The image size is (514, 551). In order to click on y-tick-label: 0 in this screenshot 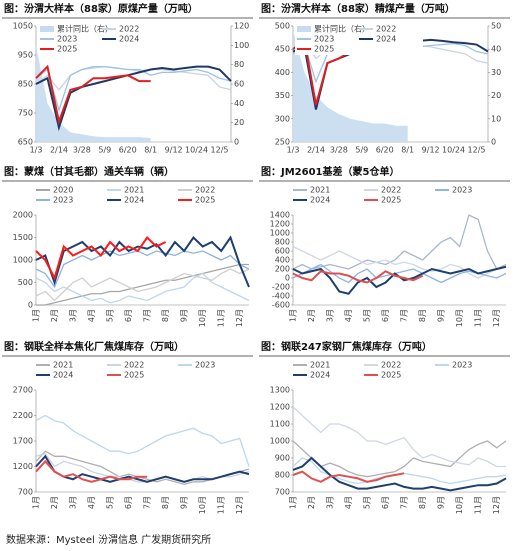, I will do `click(30, 305)`.